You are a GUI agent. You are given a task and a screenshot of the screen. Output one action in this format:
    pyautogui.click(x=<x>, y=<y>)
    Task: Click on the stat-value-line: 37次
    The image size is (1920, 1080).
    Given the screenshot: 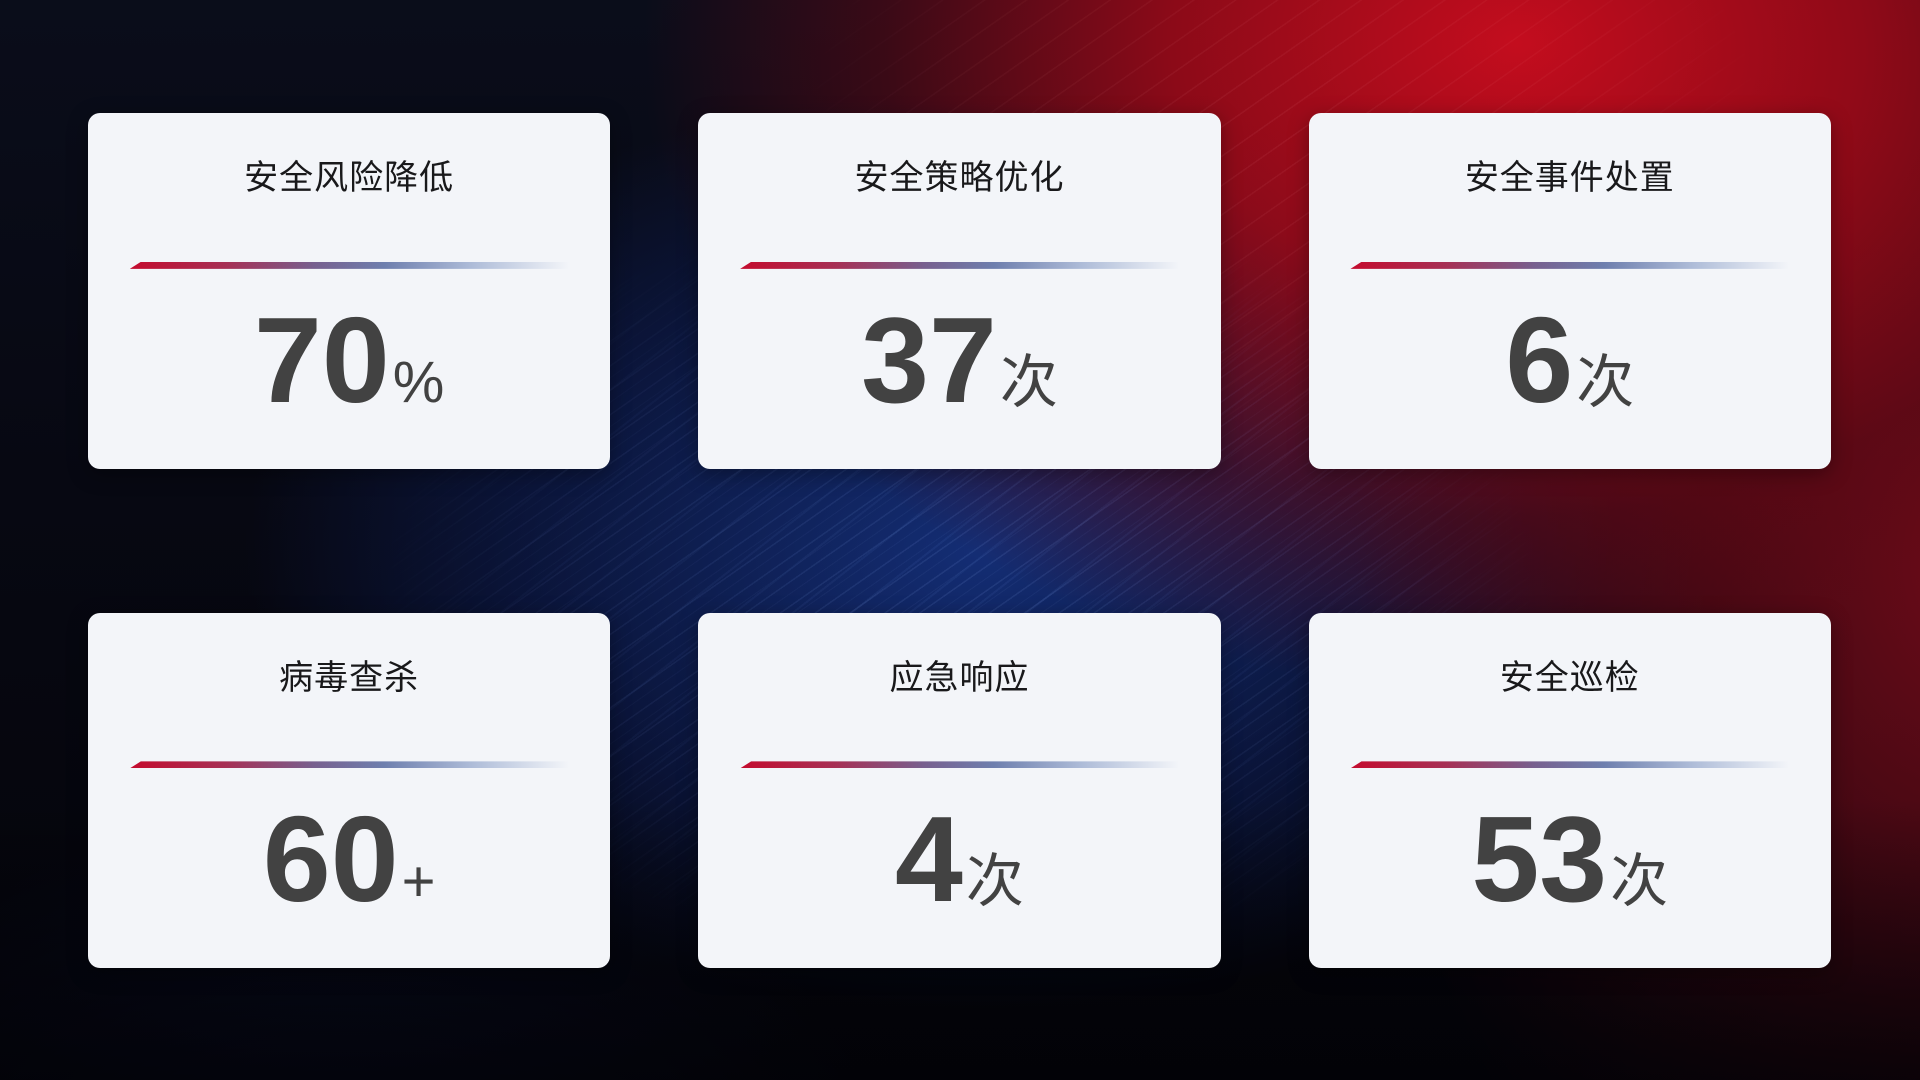 What is the action you would take?
    pyautogui.click(x=959, y=360)
    